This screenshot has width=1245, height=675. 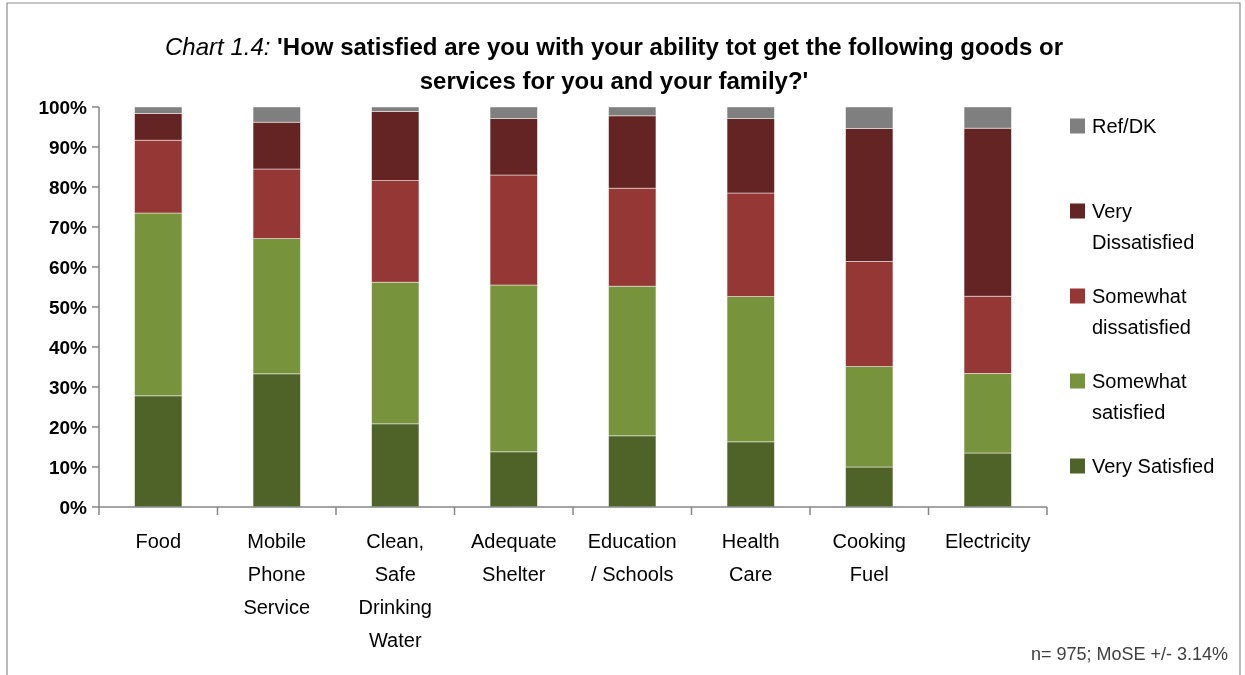 I want to click on x-tick-label: Electricity, so click(x=987, y=541).